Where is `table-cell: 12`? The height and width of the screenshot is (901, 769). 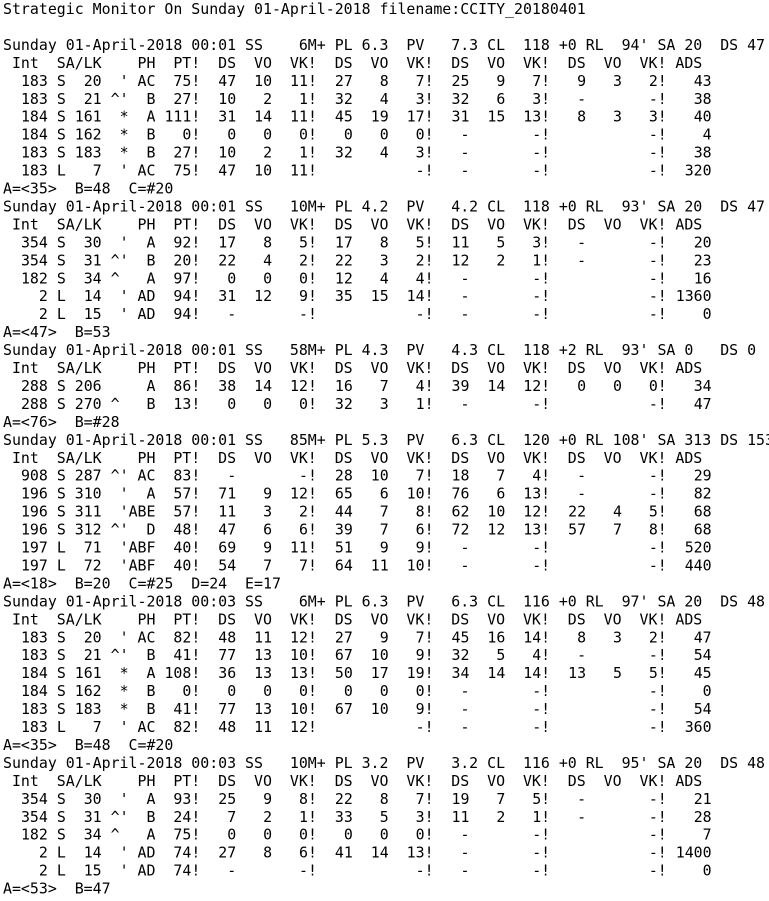 table-cell: 12 is located at coordinates (496, 530).